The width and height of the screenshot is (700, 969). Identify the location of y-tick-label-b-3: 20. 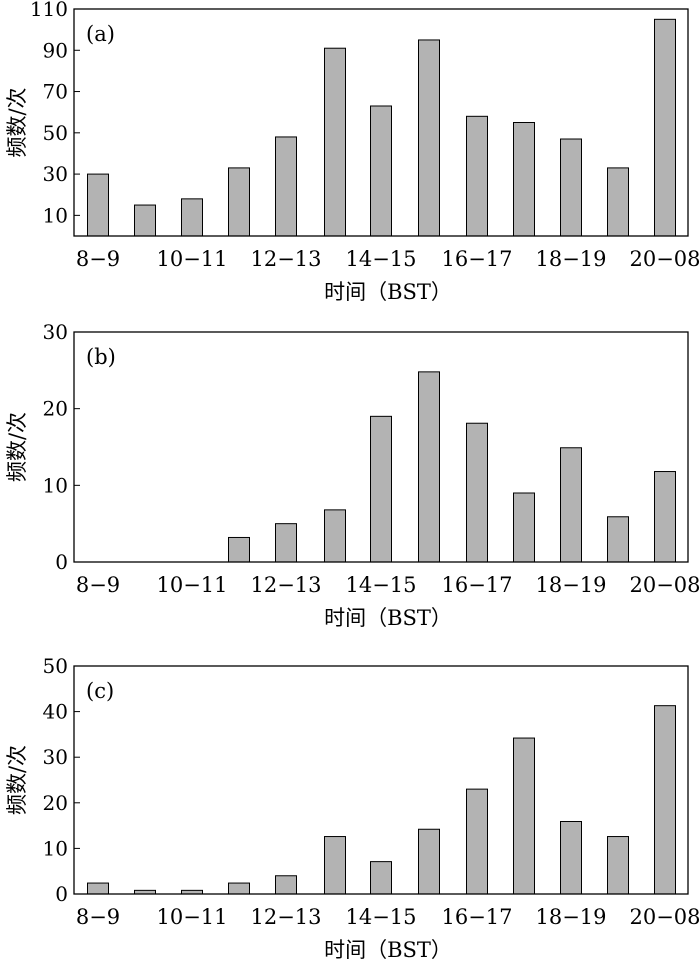
(55, 409).